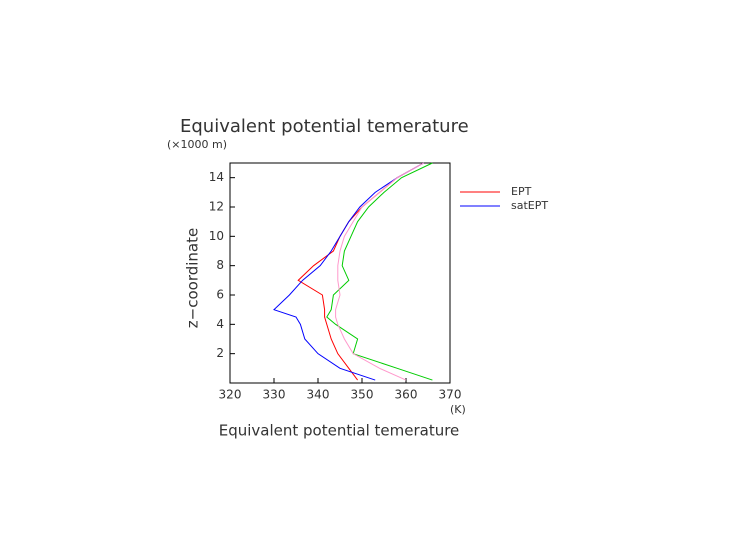 Image resolution: width=752 pixels, height=536 pixels. I want to click on x-tick-label: 320, so click(230, 395).